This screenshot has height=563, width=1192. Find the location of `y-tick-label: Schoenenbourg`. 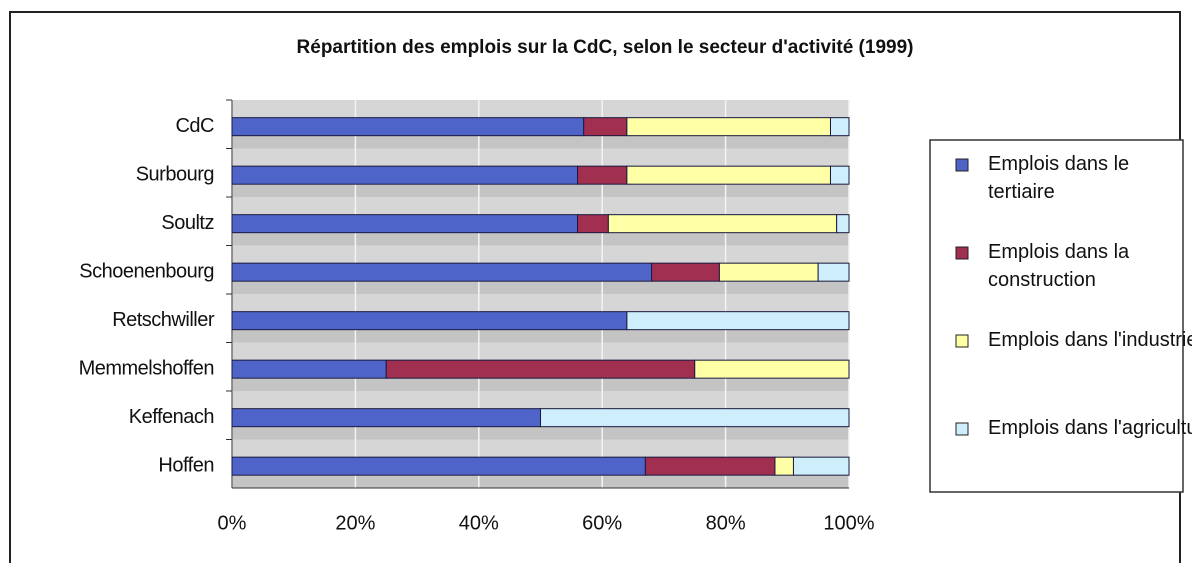

y-tick-label: Schoenenbourg is located at coordinates (146, 271).